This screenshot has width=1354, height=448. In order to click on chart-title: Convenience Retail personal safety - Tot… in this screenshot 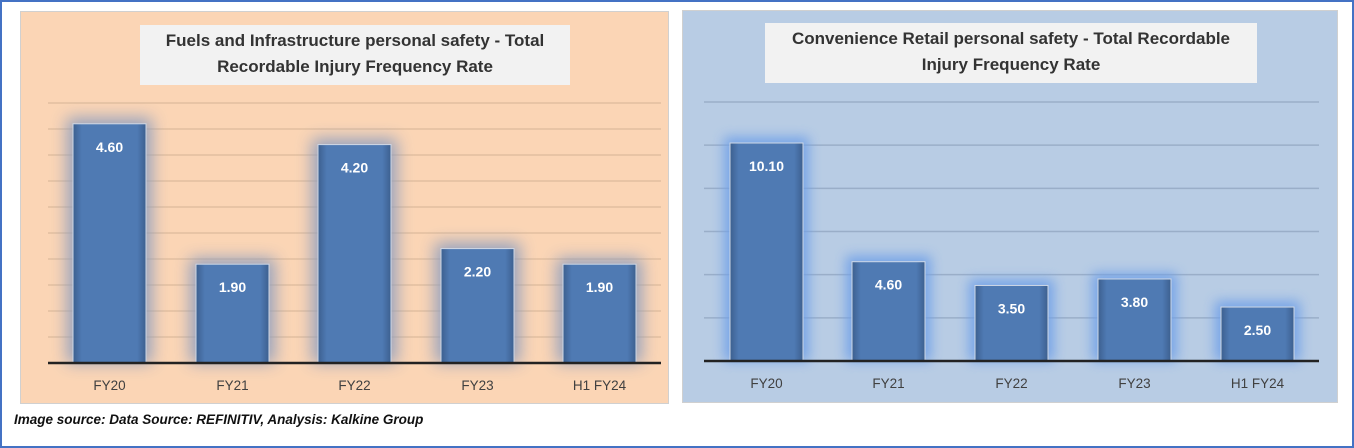, I will do `click(1011, 53)`.